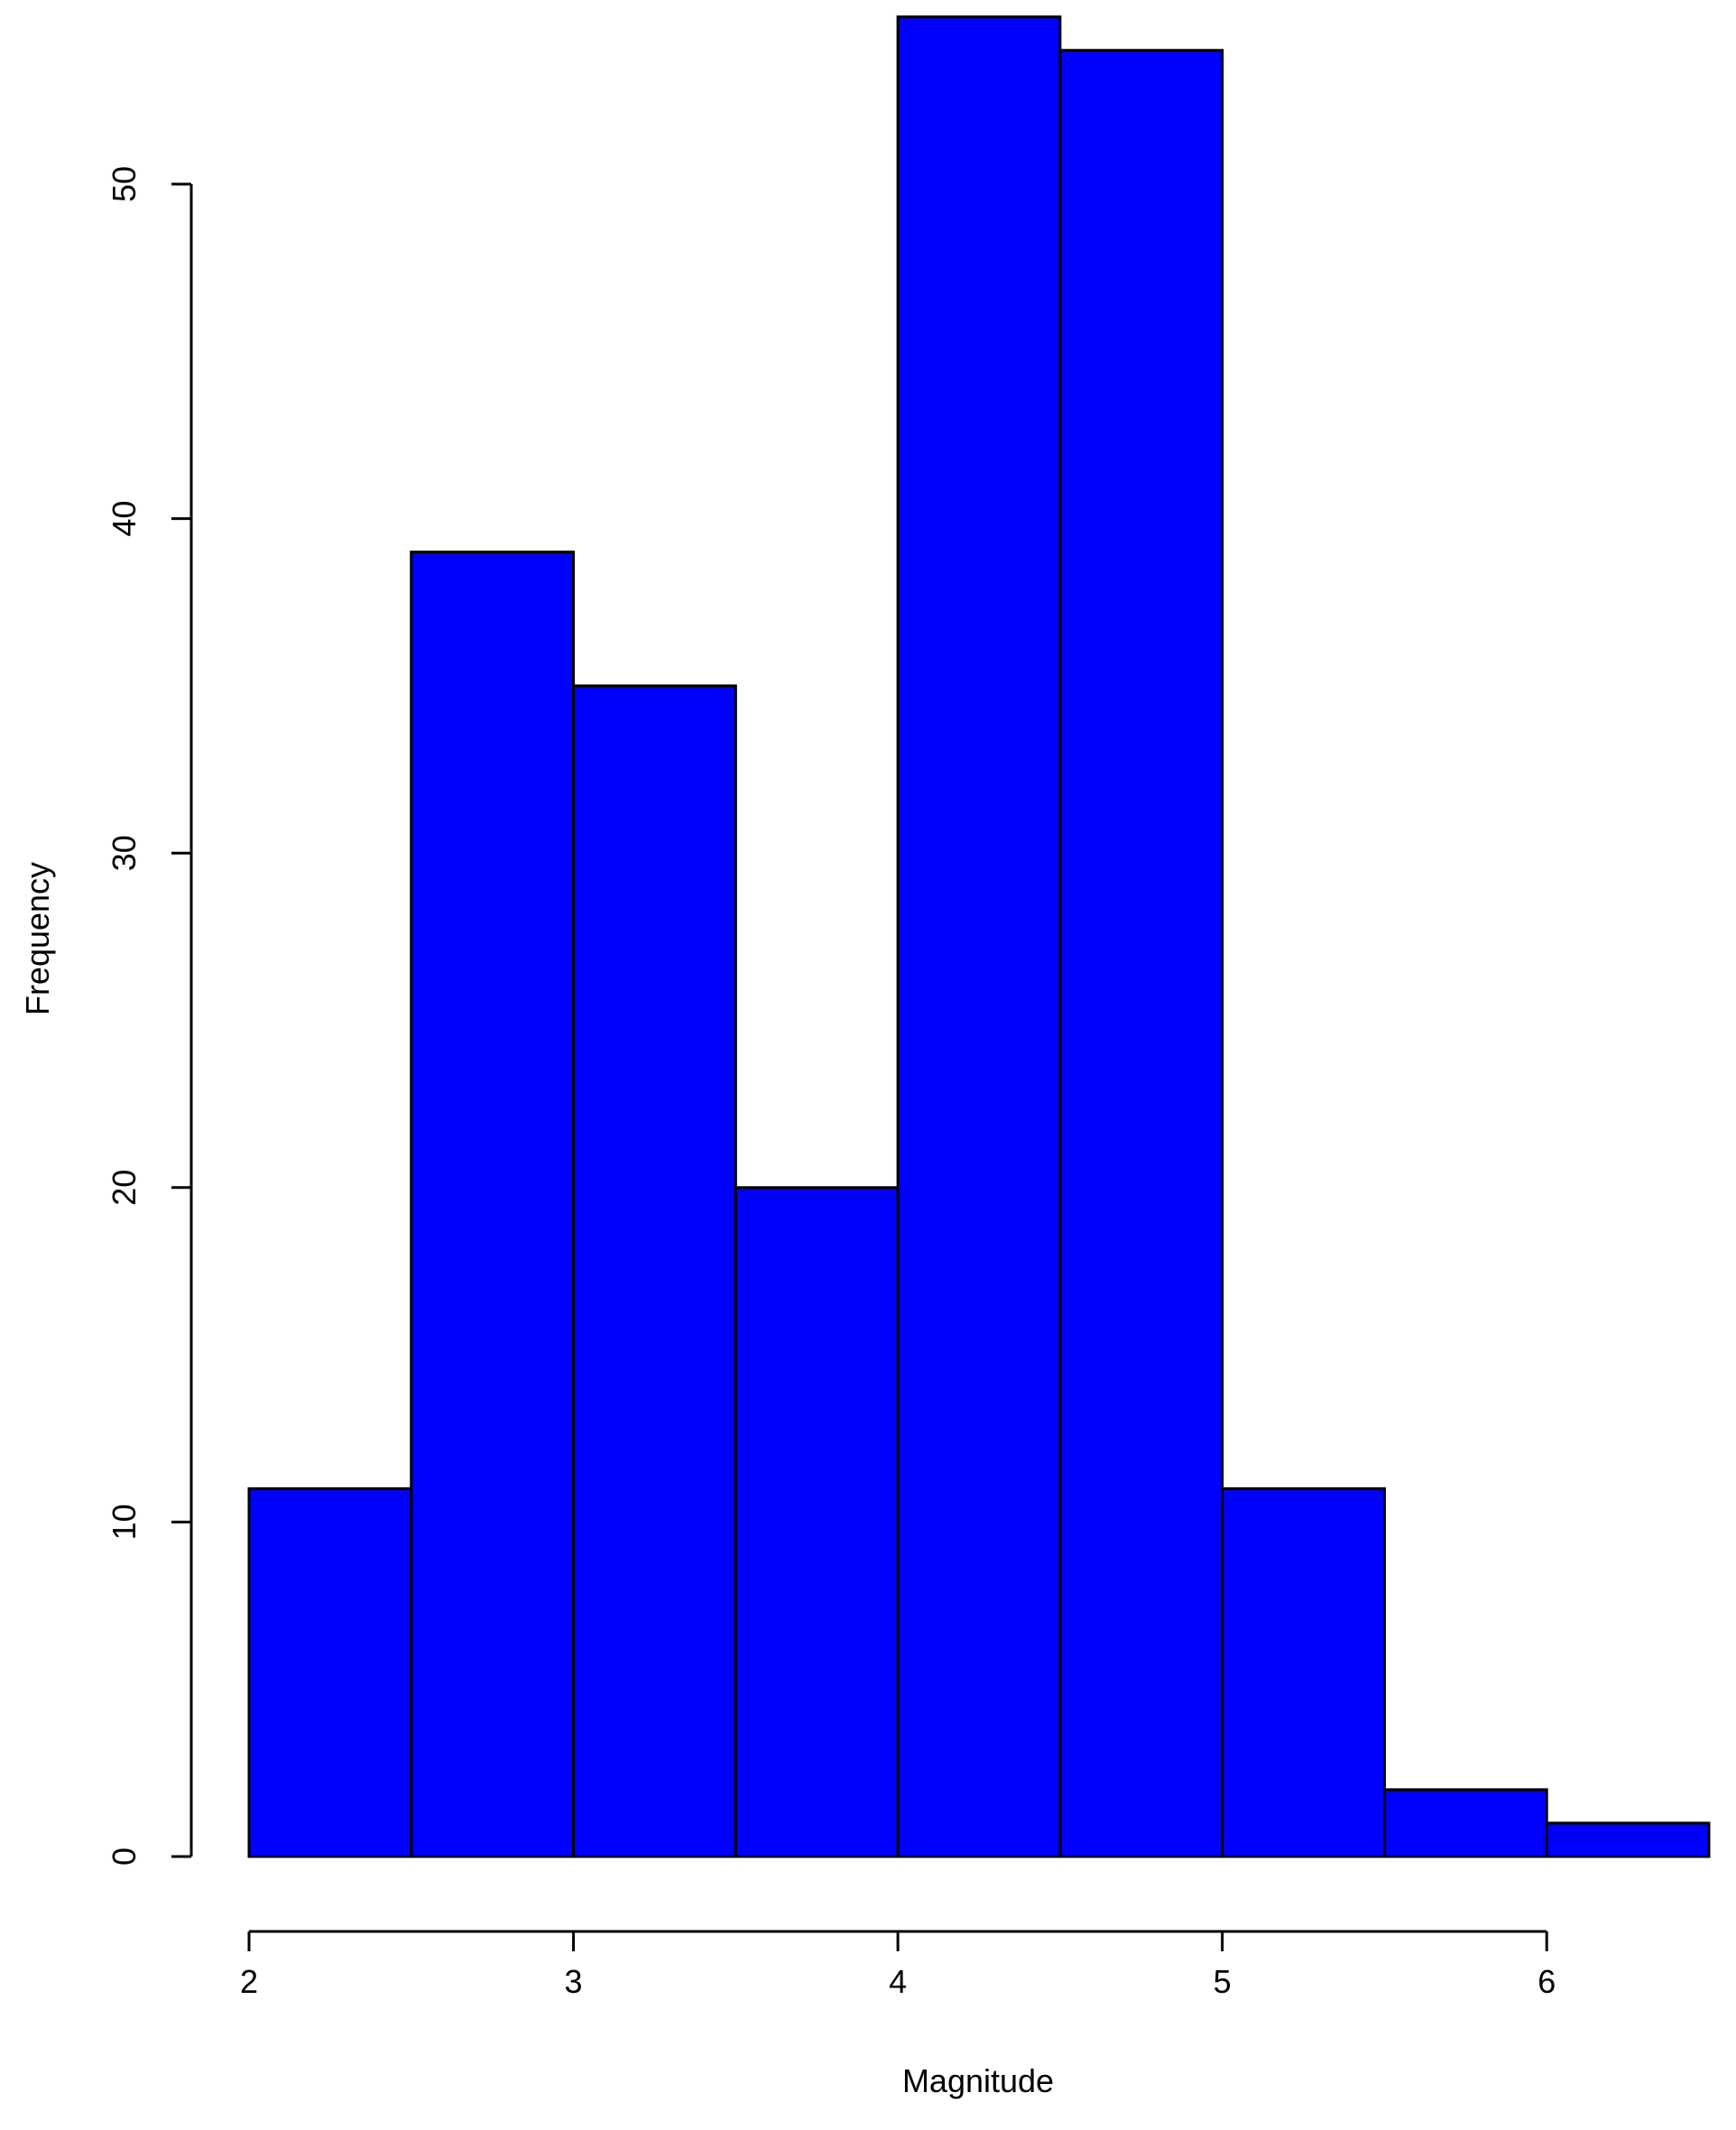 The width and height of the screenshot is (1736, 2130). What do you see at coordinates (898, 1982) in the screenshot?
I see `x-tick-label: 4` at bounding box center [898, 1982].